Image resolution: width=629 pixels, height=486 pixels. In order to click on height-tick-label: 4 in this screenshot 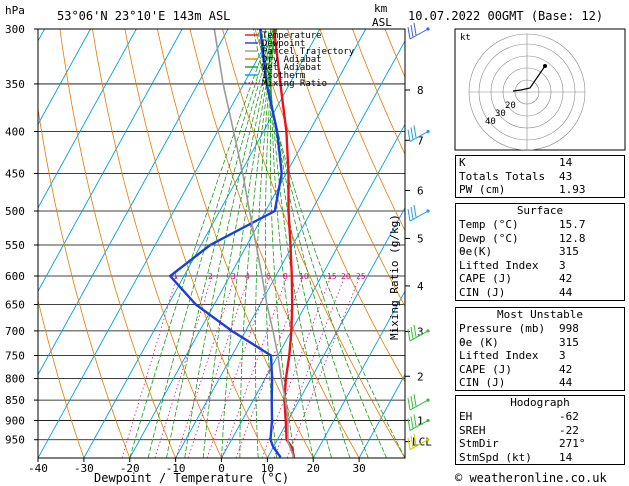, I will do `click(420, 286)`.